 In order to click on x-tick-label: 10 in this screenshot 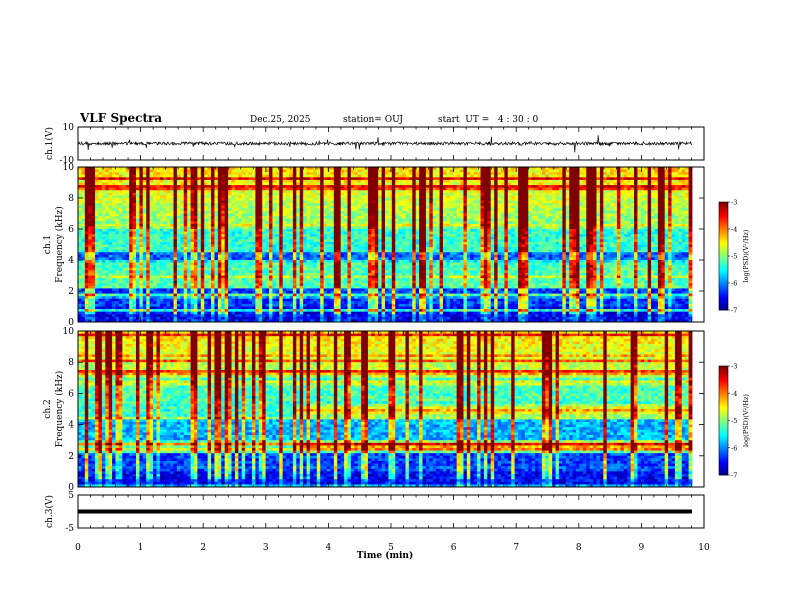, I will do `click(704, 548)`.